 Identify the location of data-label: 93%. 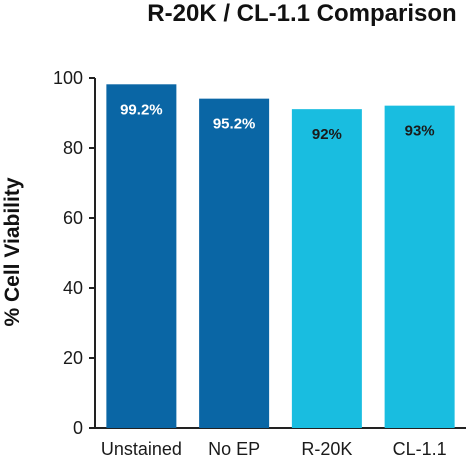
(420, 131).